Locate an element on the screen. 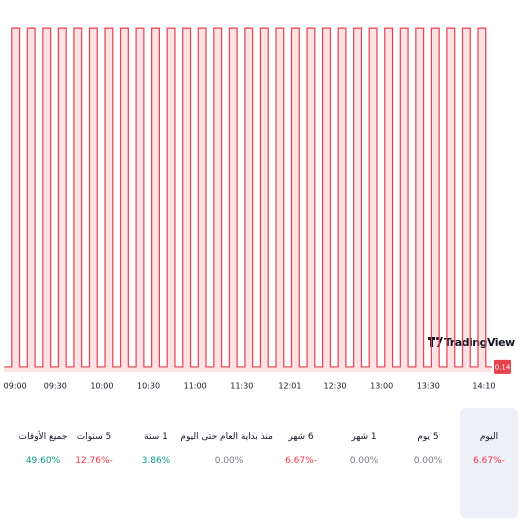 The image size is (520, 520). period-tab: جميع الأوقات 49.60% is located at coordinates (43, 463).